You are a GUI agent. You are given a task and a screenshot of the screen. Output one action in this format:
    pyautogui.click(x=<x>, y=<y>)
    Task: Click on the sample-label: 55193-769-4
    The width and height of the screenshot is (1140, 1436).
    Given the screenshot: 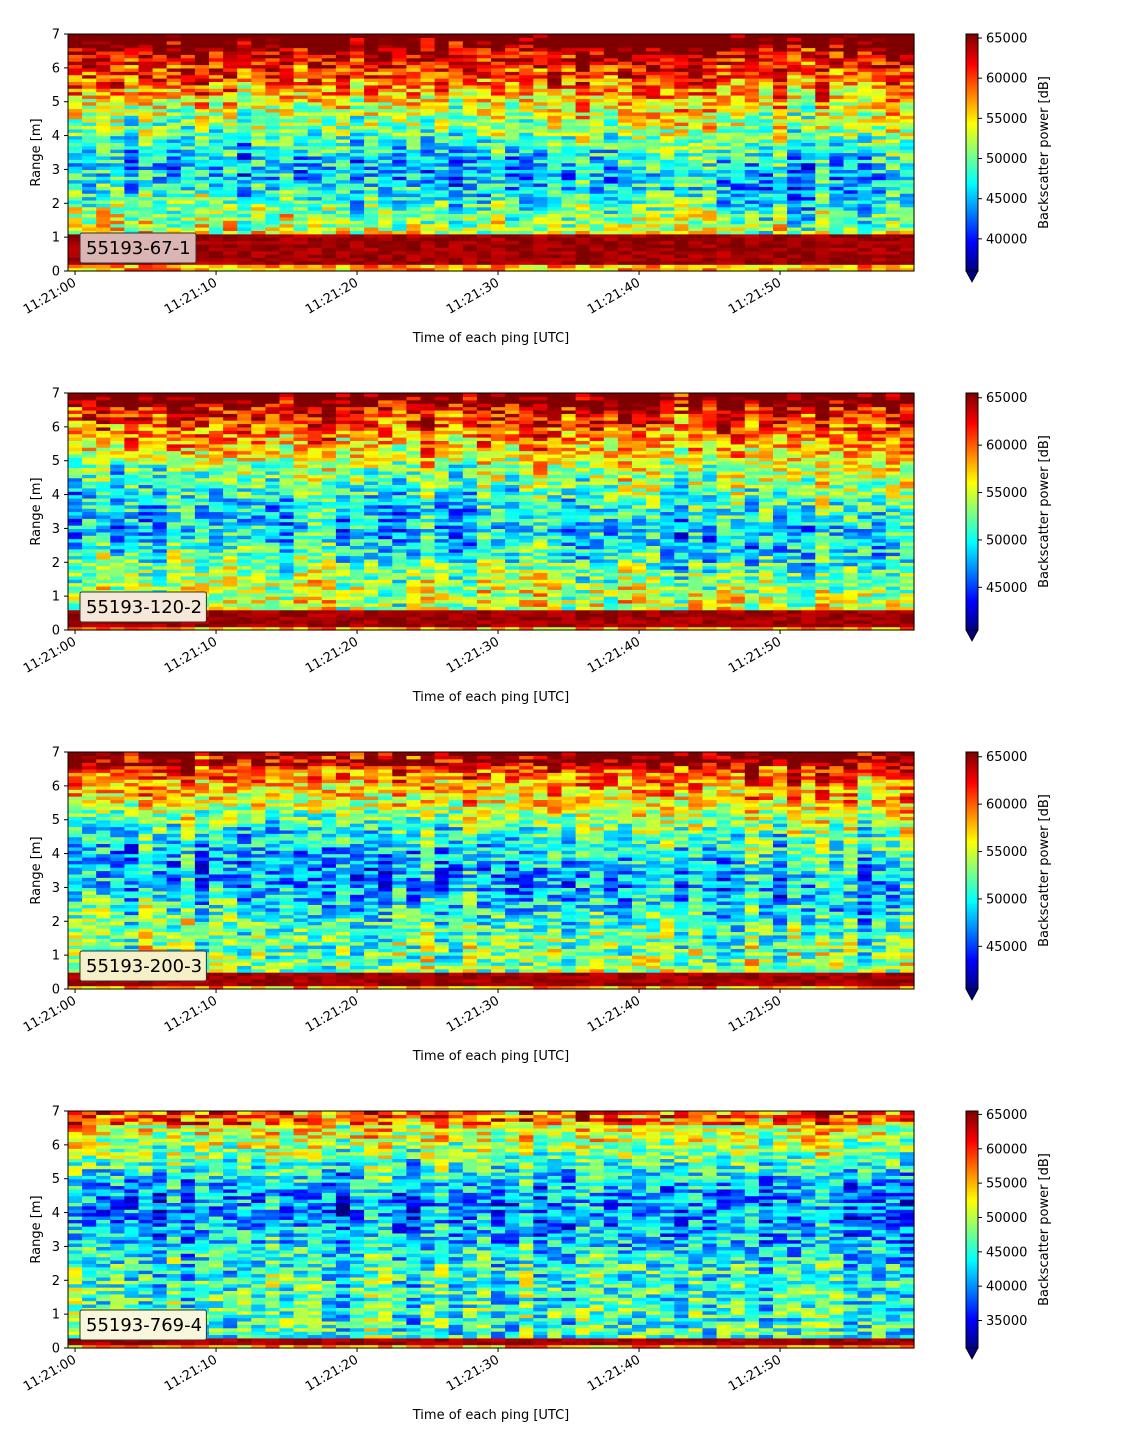 What is the action you would take?
    pyautogui.click(x=144, y=1325)
    